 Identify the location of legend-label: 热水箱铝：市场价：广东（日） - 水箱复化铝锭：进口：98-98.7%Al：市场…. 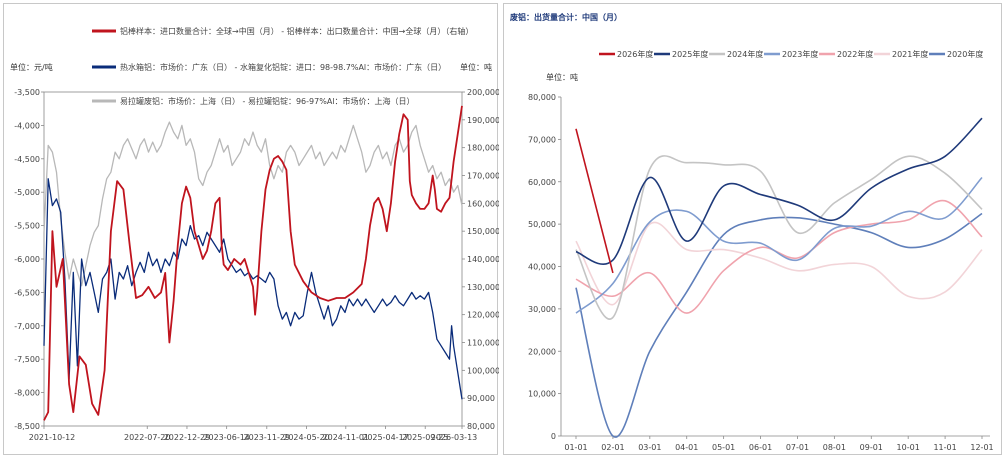
(283, 67).